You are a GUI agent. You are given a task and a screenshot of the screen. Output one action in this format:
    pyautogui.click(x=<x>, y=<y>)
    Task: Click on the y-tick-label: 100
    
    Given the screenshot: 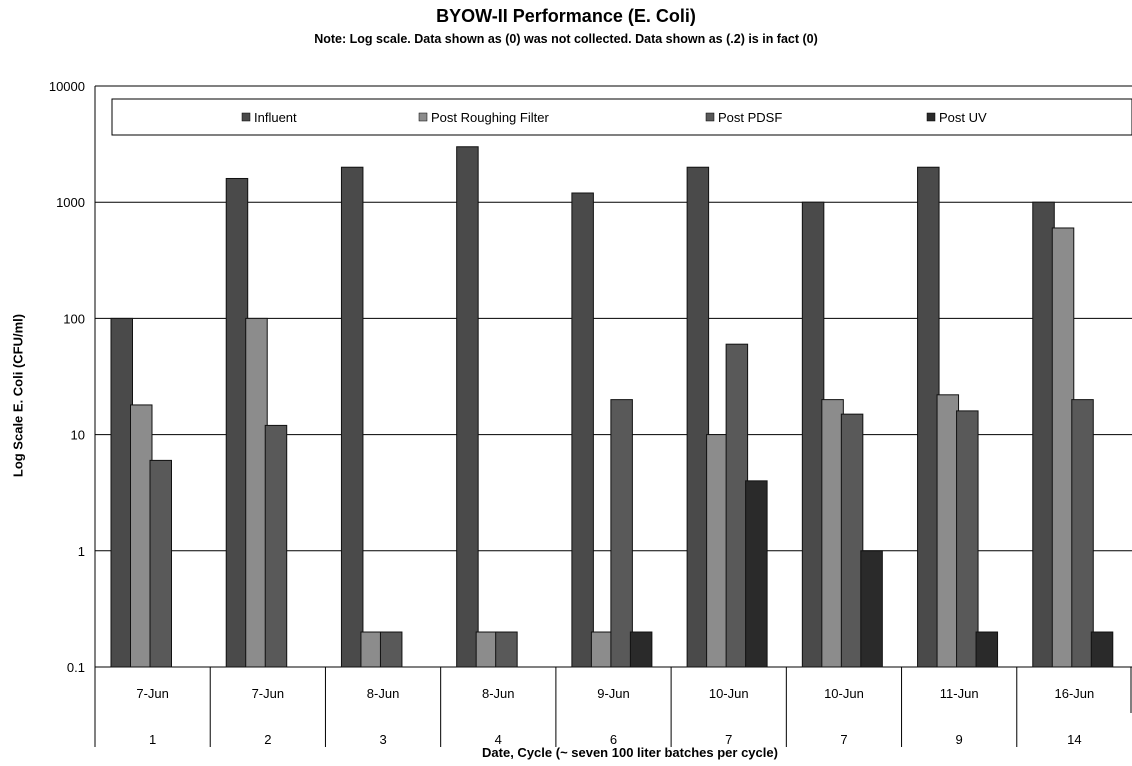 What is the action you would take?
    pyautogui.click(x=74, y=318)
    